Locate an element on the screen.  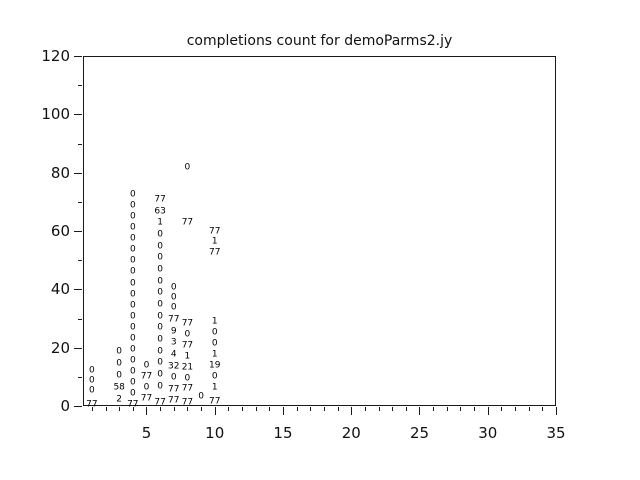
chart-title: completions count for demoParms2.jy is located at coordinates (319, 41).